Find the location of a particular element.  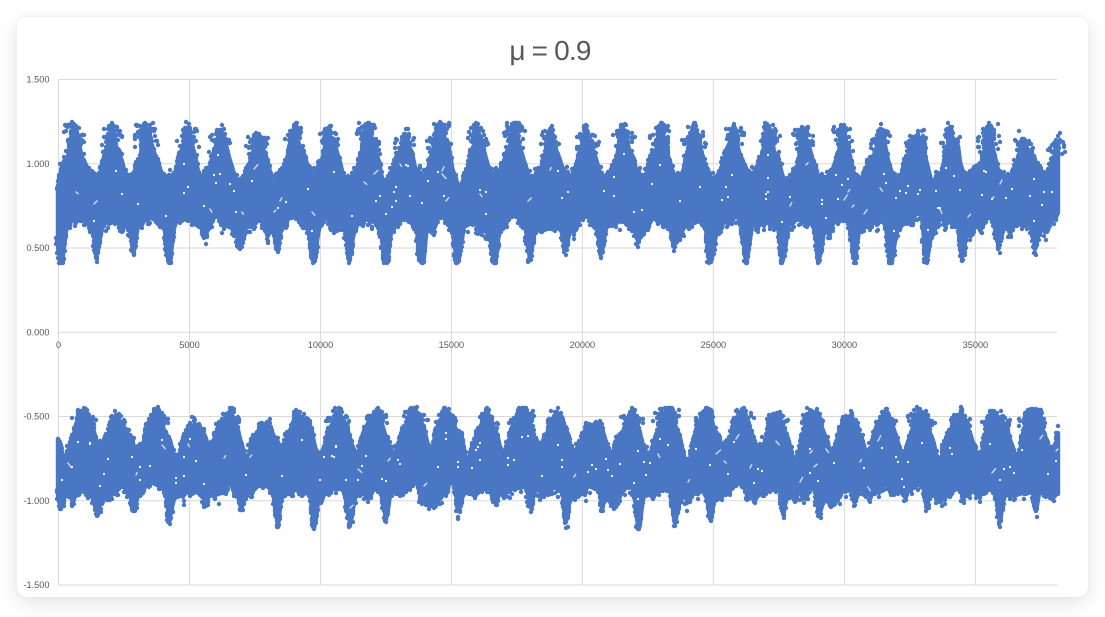

svg-text: -1.500 is located at coordinates (36, 585).